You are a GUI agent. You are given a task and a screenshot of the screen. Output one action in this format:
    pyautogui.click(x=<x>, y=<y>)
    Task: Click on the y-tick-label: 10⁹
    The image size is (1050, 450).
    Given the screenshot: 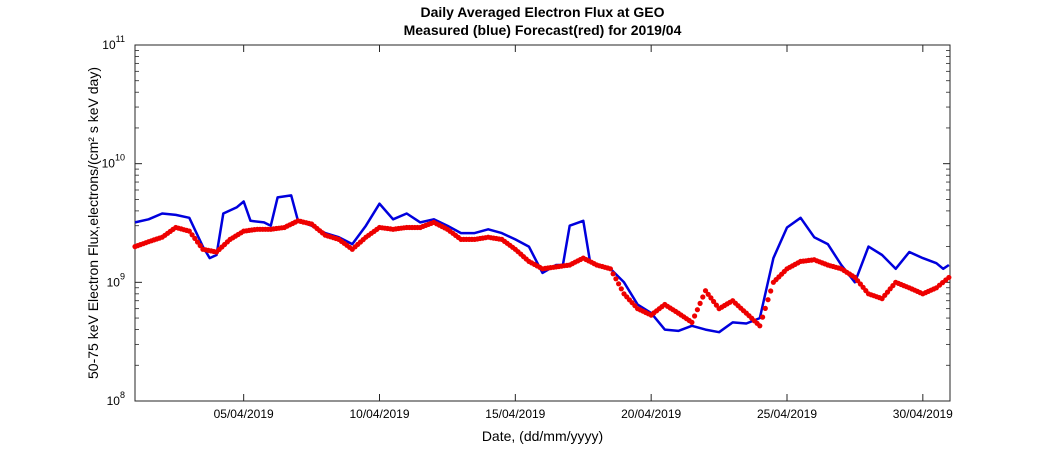 What is the action you would take?
    pyautogui.click(x=116, y=280)
    